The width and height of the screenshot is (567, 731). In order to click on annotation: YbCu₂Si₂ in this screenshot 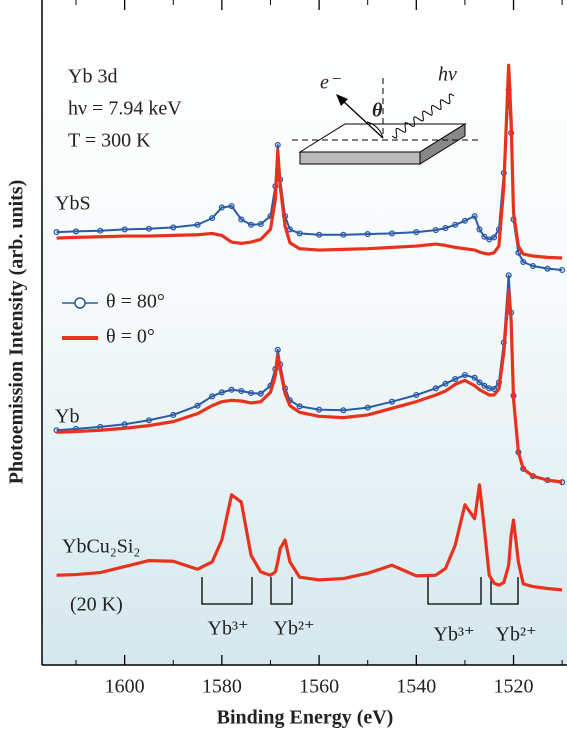, I will do `click(101, 547)`.